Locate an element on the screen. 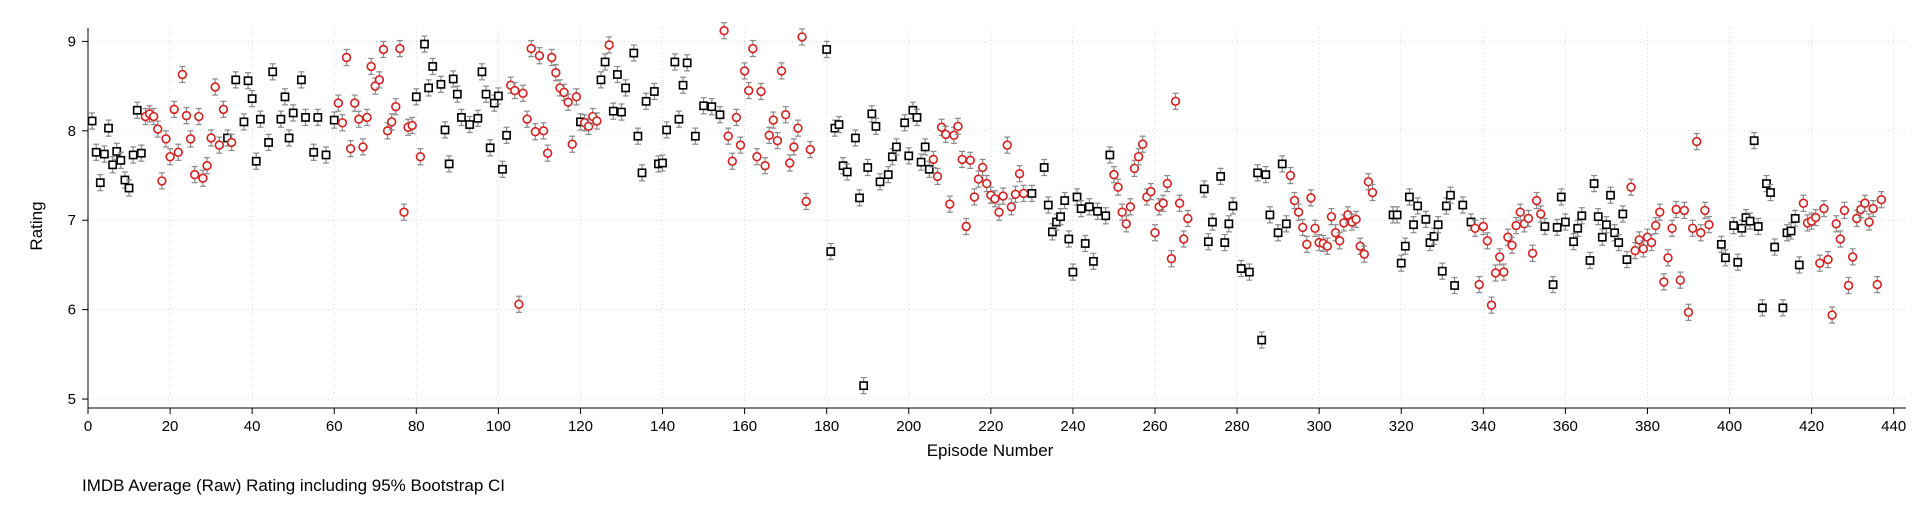 The image size is (1918, 511). x-tick-label: 0 is located at coordinates (88, 426).